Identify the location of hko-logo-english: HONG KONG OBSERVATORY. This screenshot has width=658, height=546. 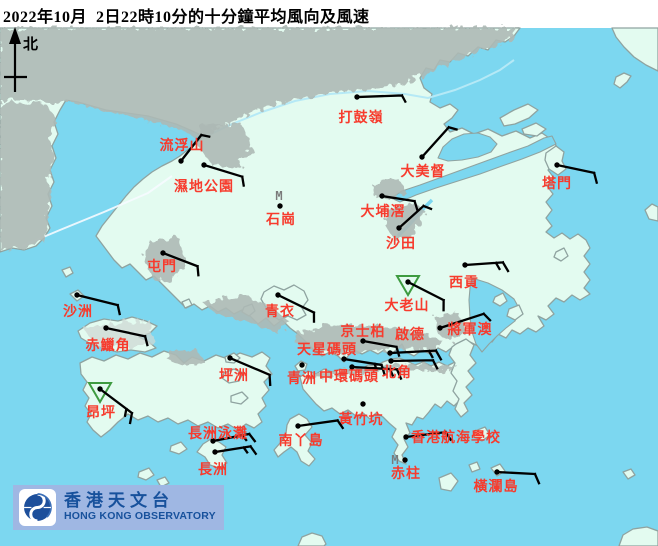
(140, 516).